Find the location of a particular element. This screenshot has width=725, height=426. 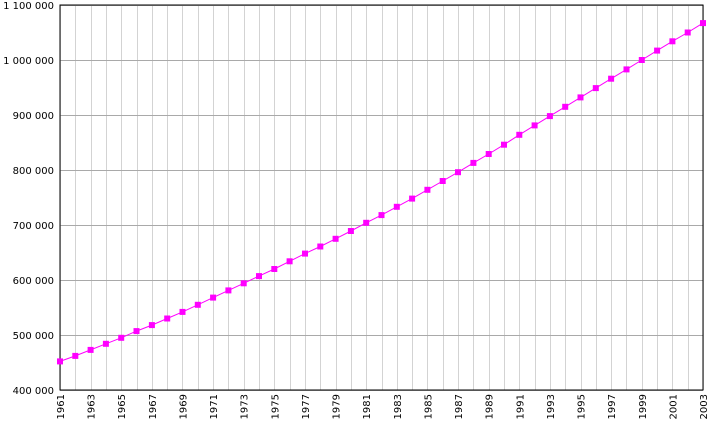

x-tick-label: 1985 is located at coordinates (428, 406).